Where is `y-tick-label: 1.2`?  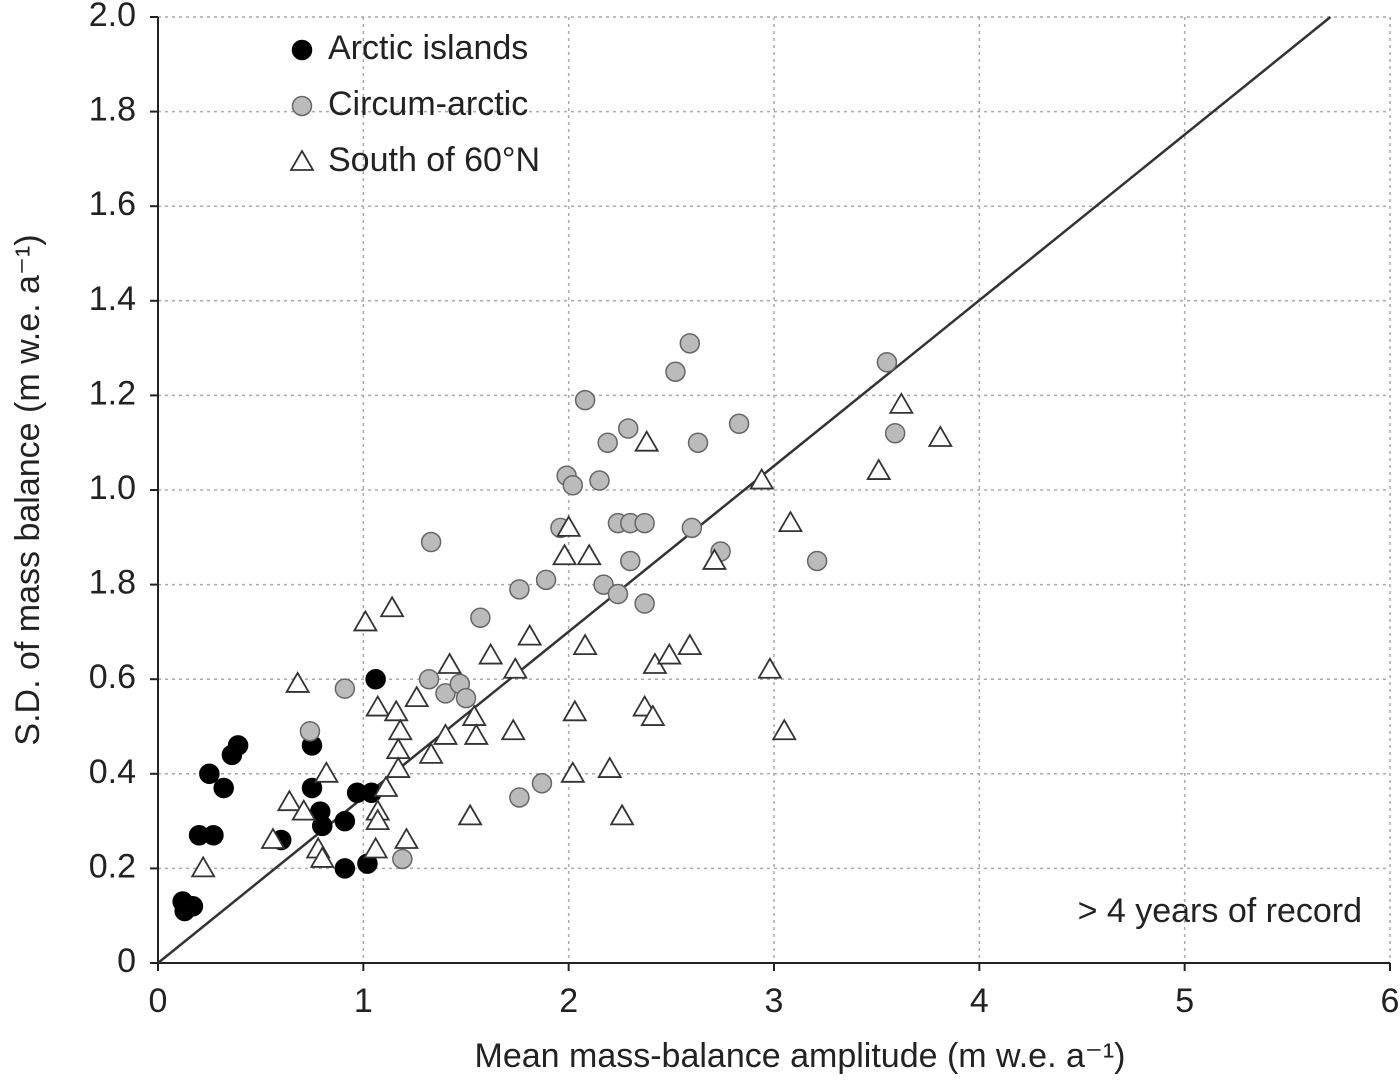 y-tick-label: 1.2 is located at coordinates (112, 393).